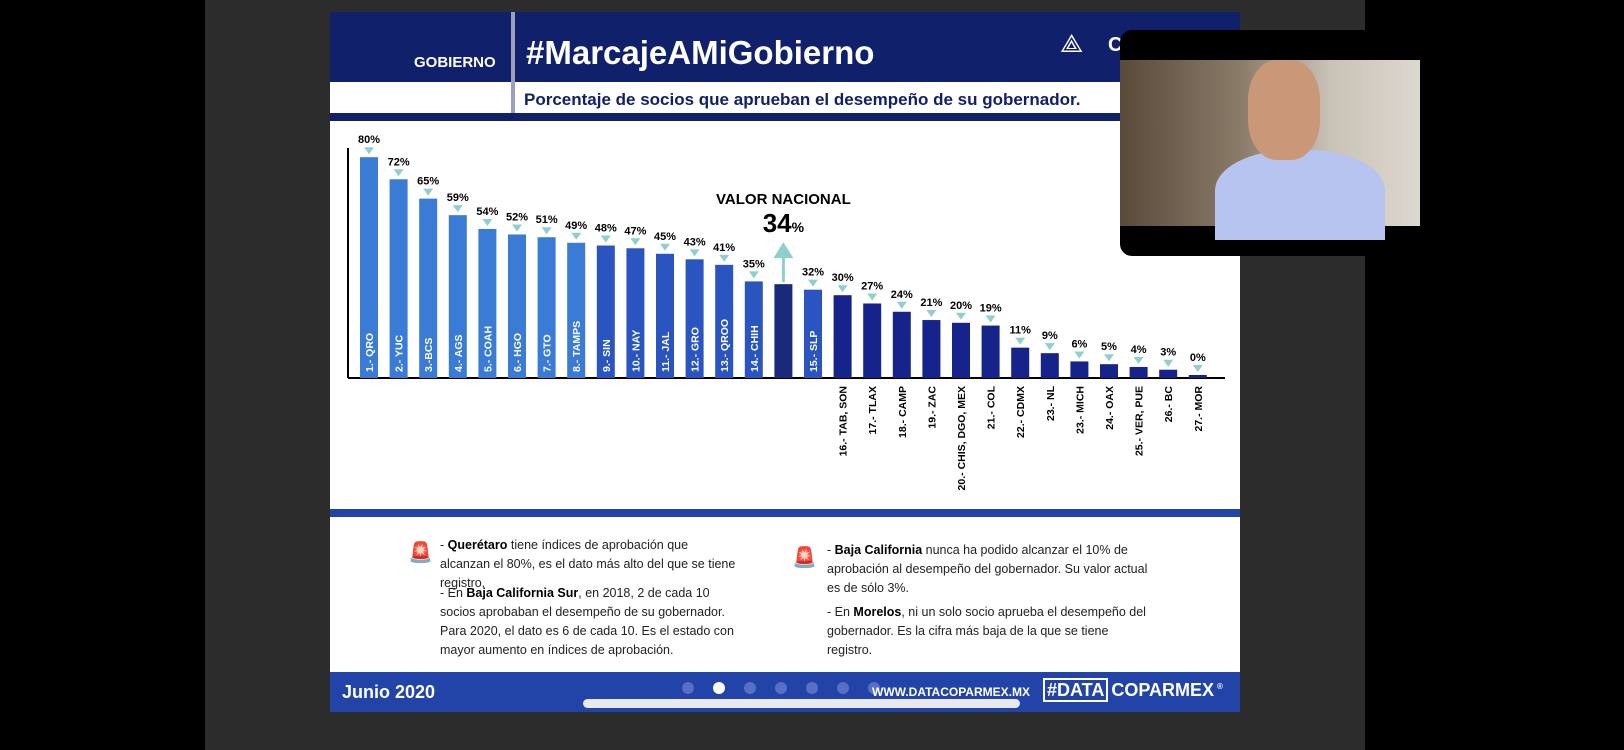 This screenshot has height=750, width=1624. I want to click on value-label: 11%, so click(1020, 331).